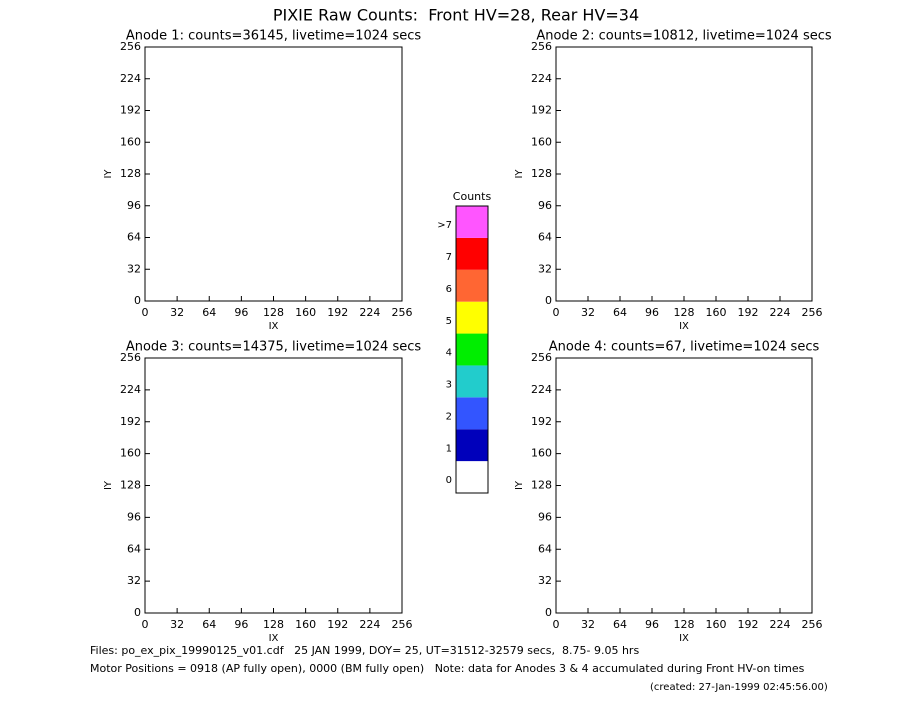  What do you see at coordinates (449, 289) in the screenshot?
I see `colorbar-label: 6` at bounding box center [449, 289].